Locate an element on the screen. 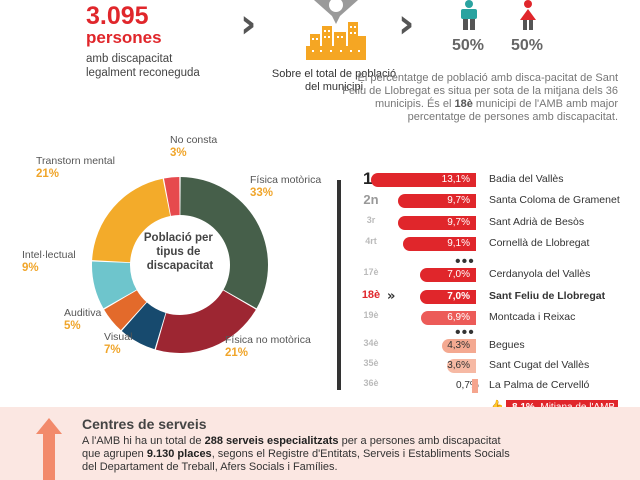 The width and height of the screenshot is (640, 480). donut-chart: Població per tipus de discapacitat is located at coordinates (180, 265).